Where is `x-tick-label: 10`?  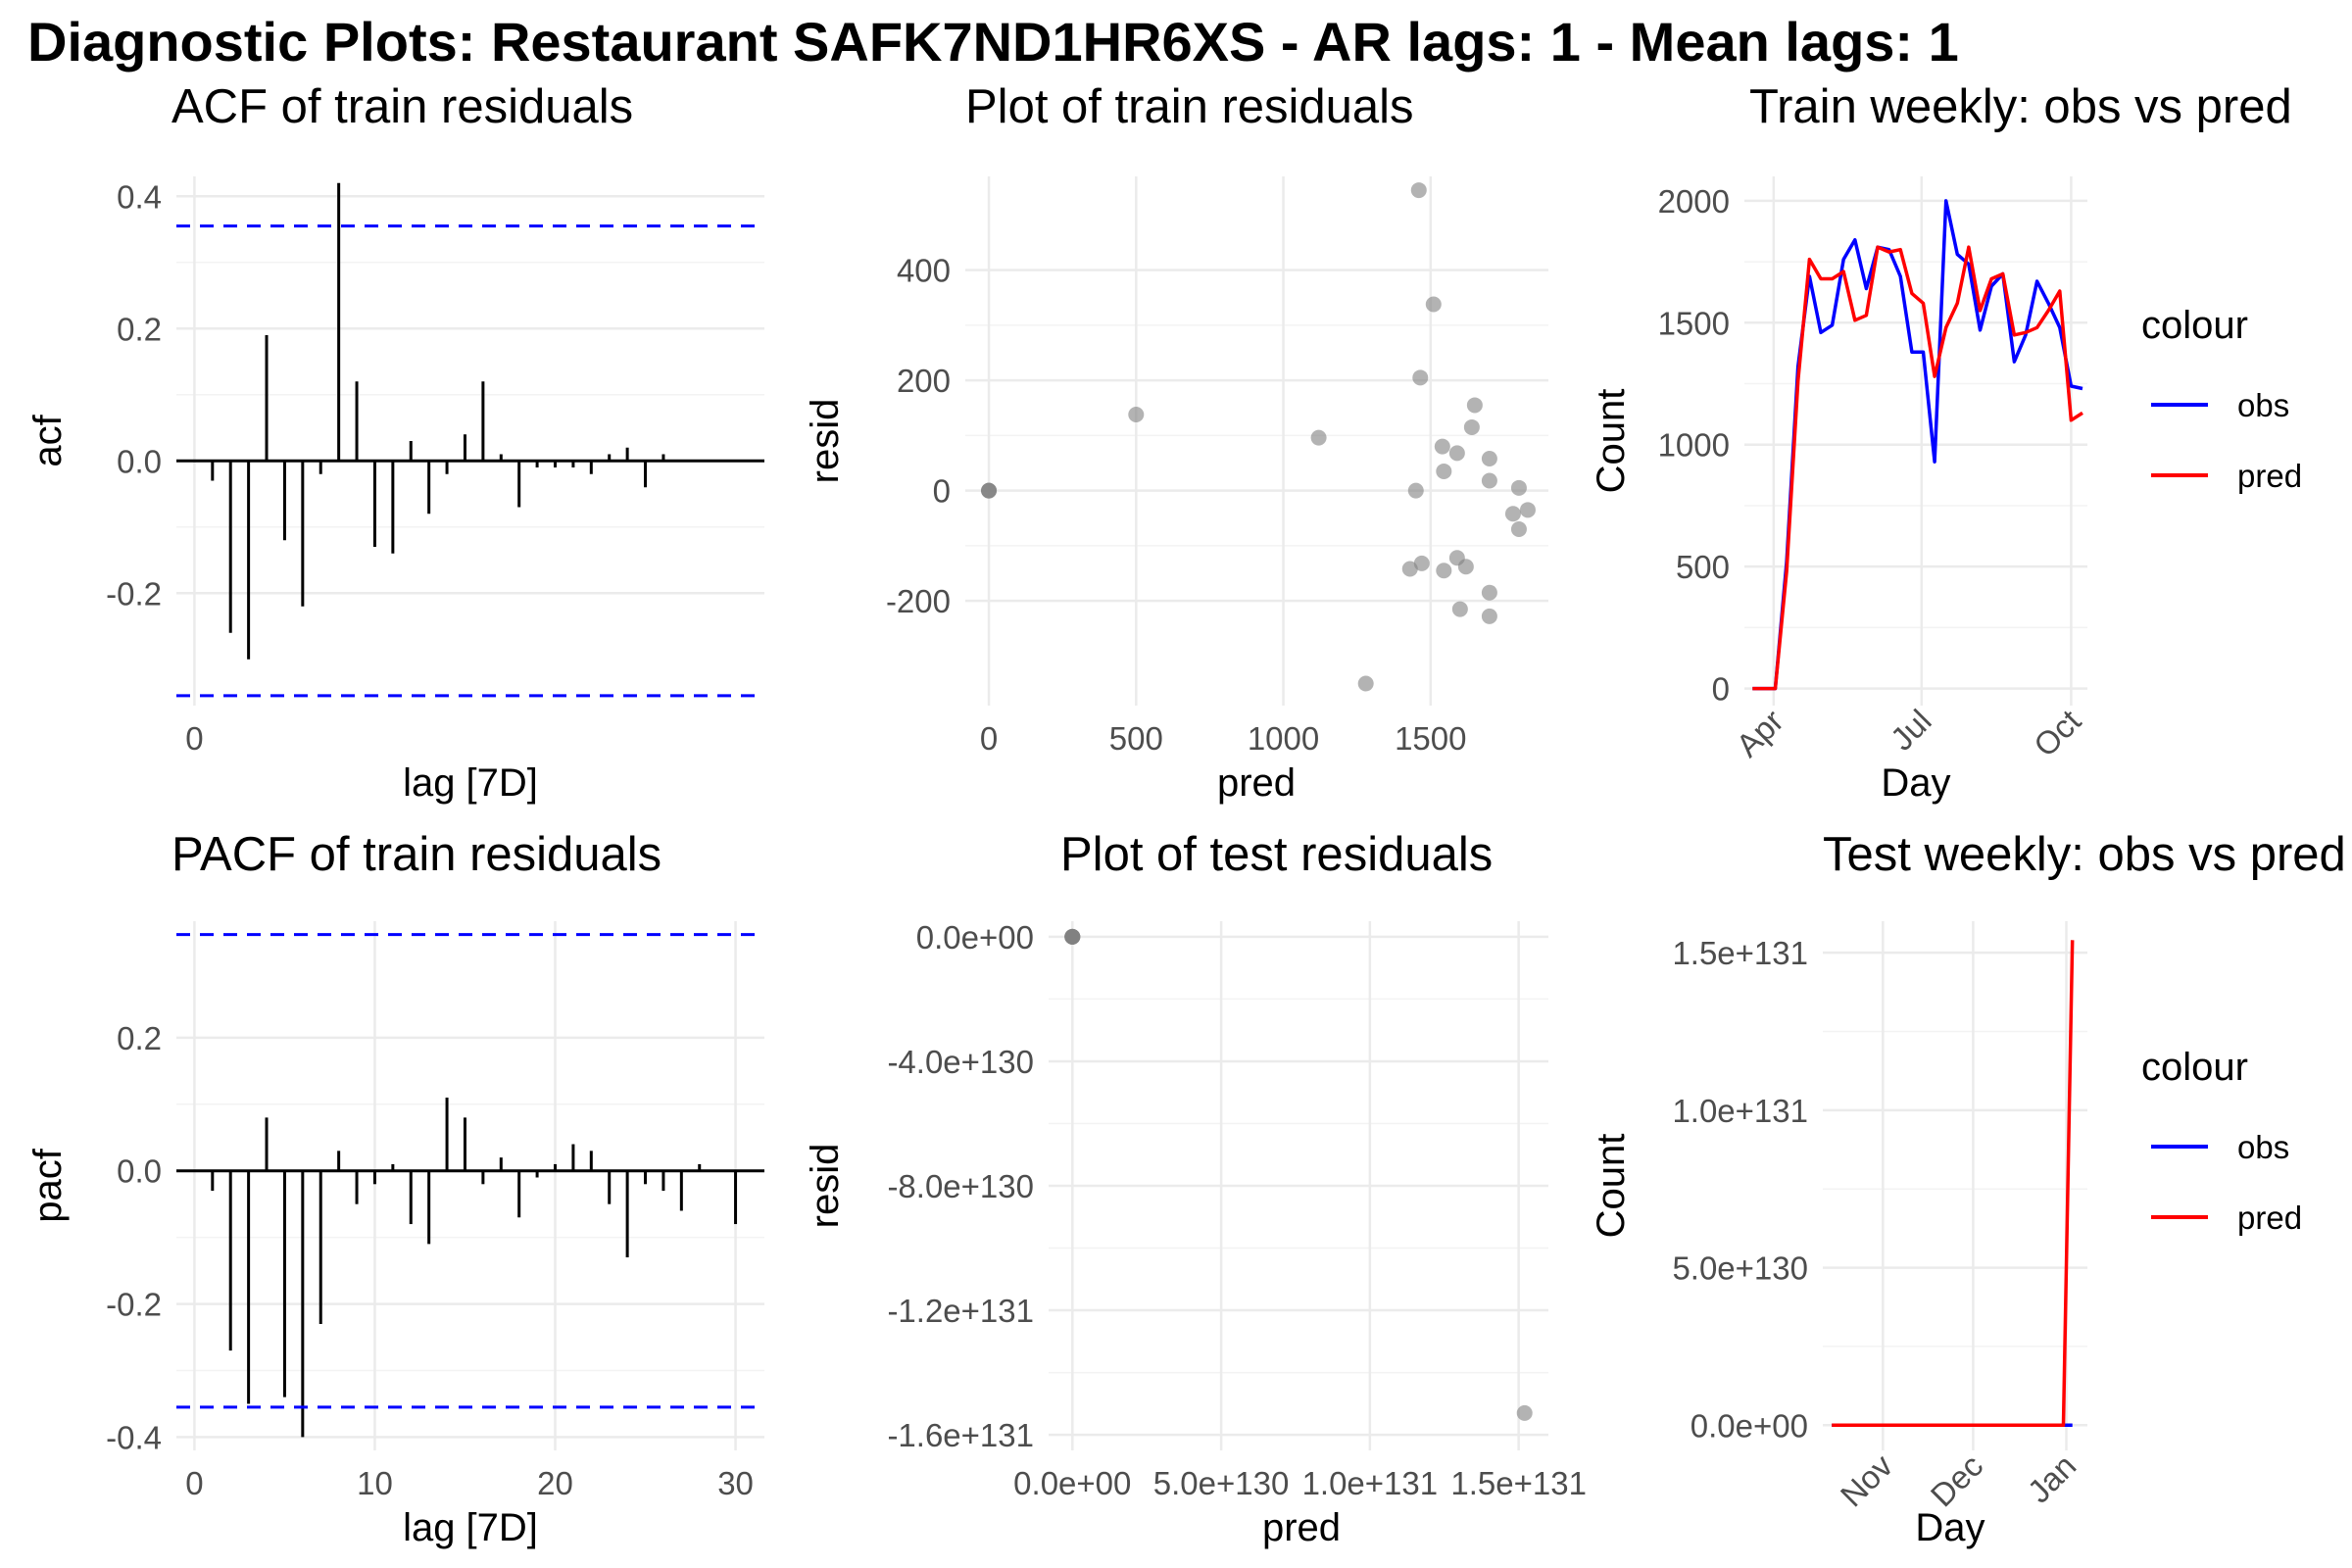 x-tick-label: 10 is located at coordinates (375, 1483).